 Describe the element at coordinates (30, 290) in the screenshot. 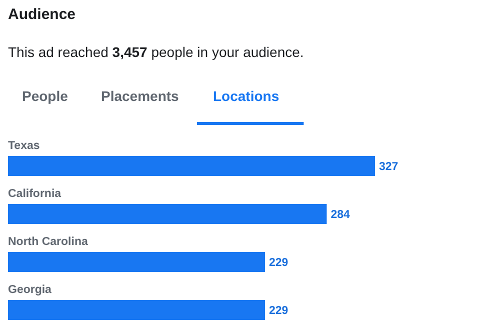

I see `y-tick-label: Georgia` at that location.